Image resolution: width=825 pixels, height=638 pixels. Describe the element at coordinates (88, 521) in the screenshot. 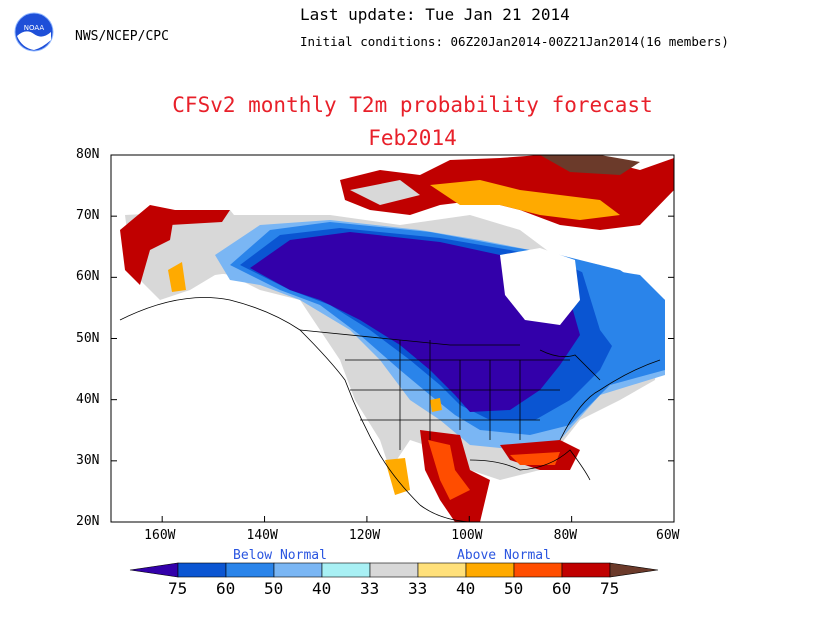

I see `lat-label: 20N` at that location.